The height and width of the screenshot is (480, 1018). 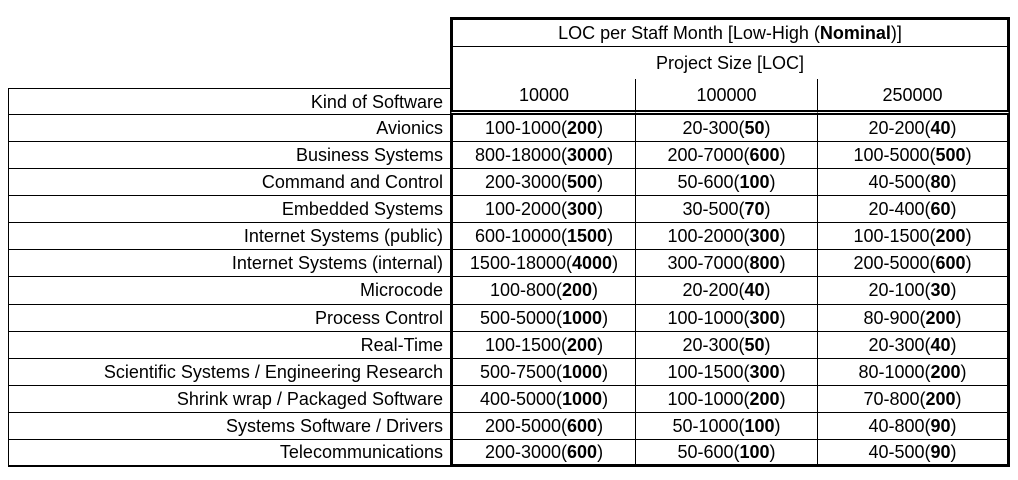 What do you see at coordinates (309, 398) in the screenshot?
I see `row-label: Shrink wrap / Packaged Software` at bounding box center [309, 398].